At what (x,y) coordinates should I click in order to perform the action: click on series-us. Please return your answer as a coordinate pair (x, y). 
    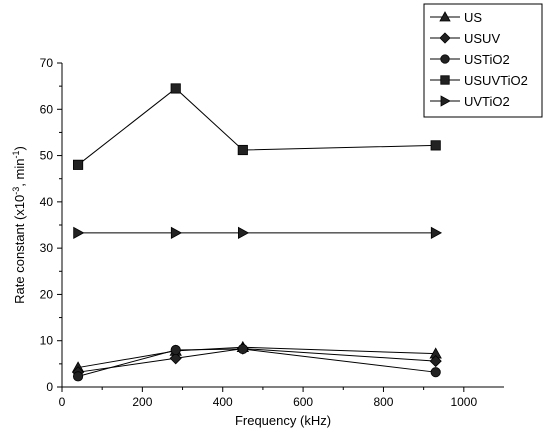
    Looking at the image, I should click on (256, 356).